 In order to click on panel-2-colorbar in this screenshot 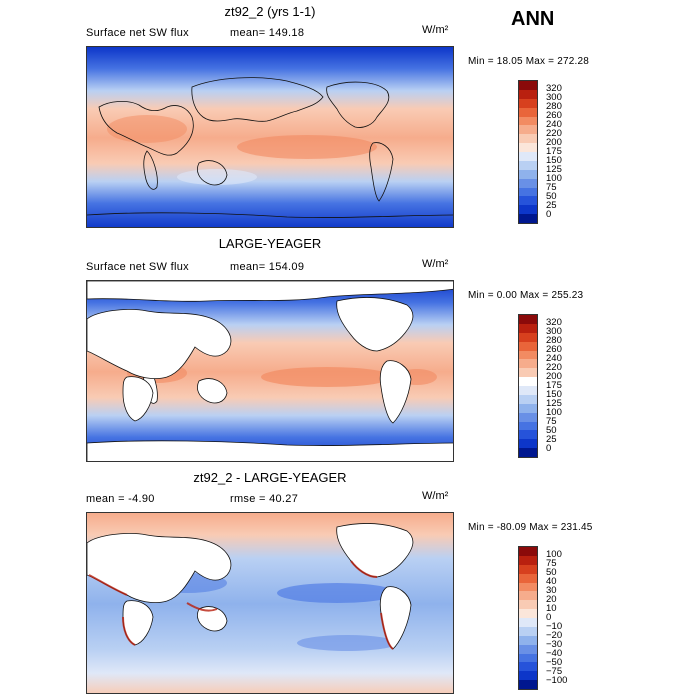, I will do `click(528, 386)`.